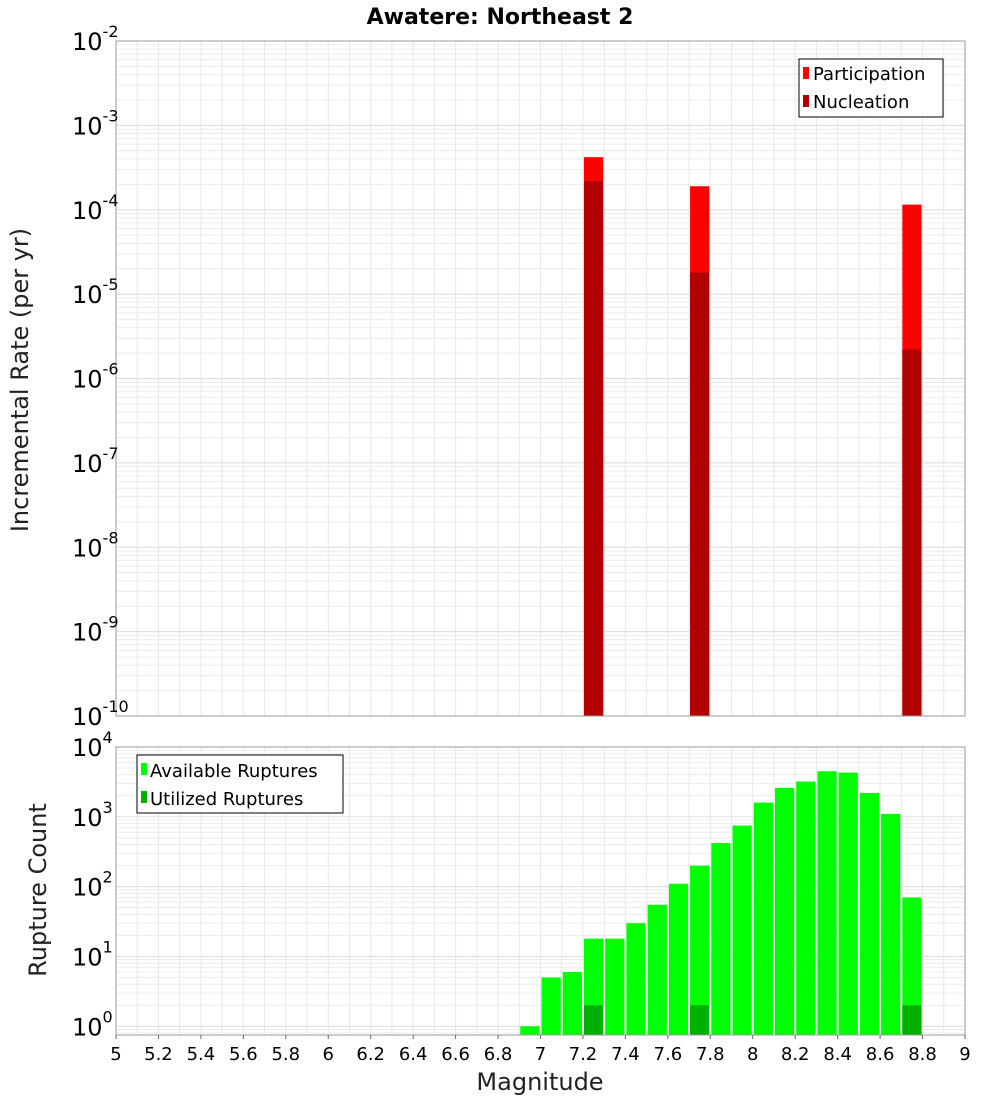 The height and width of the screenshot is (1100, 1000). Describe the element at coordinates (144, 769) in the screenshot. I see `legend-swatch-available` at that location.